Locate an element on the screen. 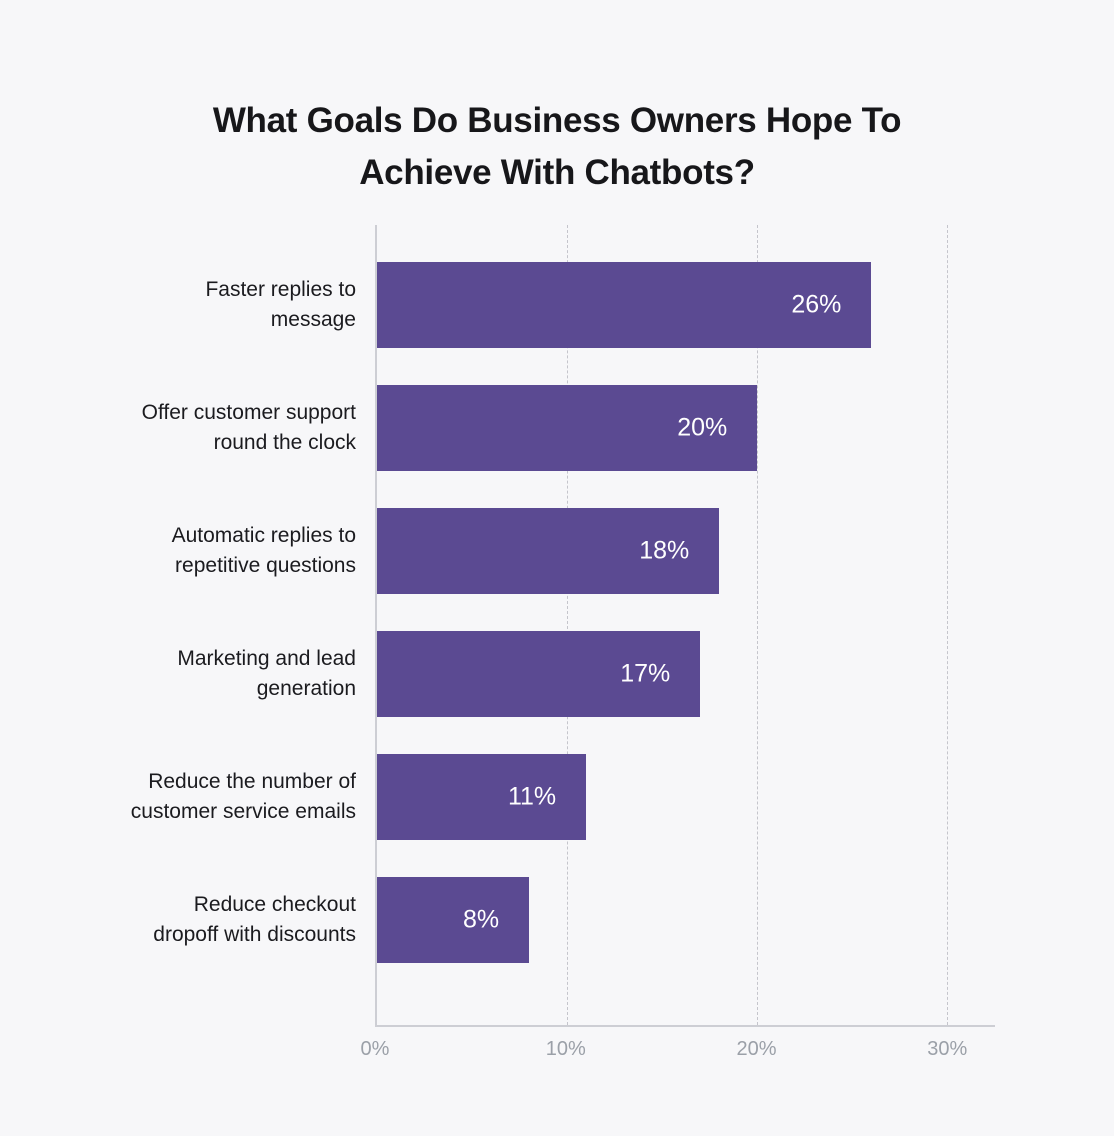 The image size is (1114, 1136). category-label-line: Offer customer support is located at coordinates (248, 412).